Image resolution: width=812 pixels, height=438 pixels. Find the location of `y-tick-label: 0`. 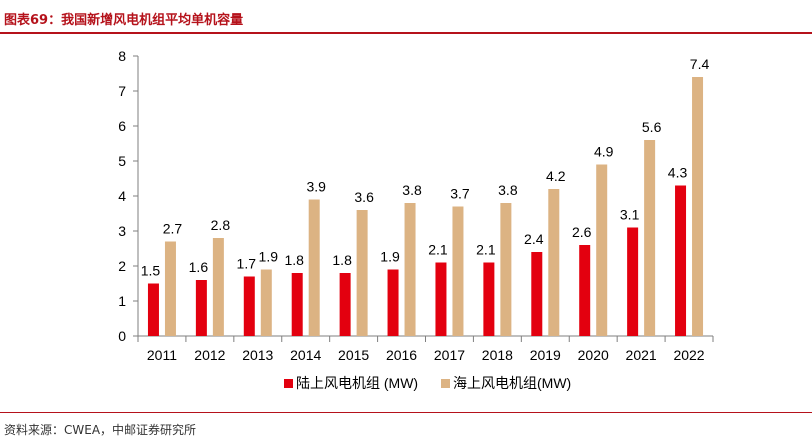

y-tick-label: 0 is located at coordinates (122, 336).